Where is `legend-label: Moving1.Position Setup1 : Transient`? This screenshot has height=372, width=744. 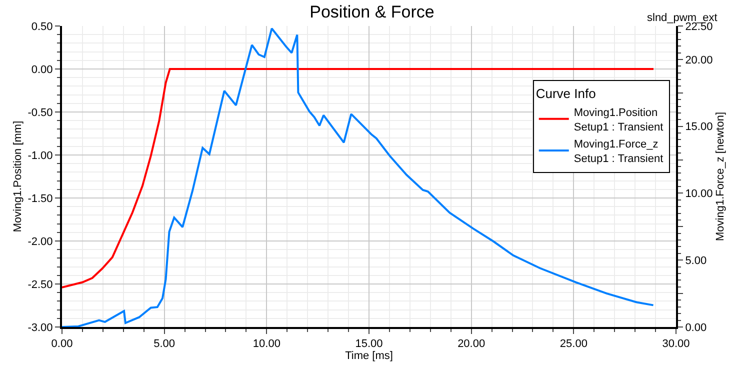
legend-label: Moving1.Position Setup1 : Transient is located at coordinates (619, 120).